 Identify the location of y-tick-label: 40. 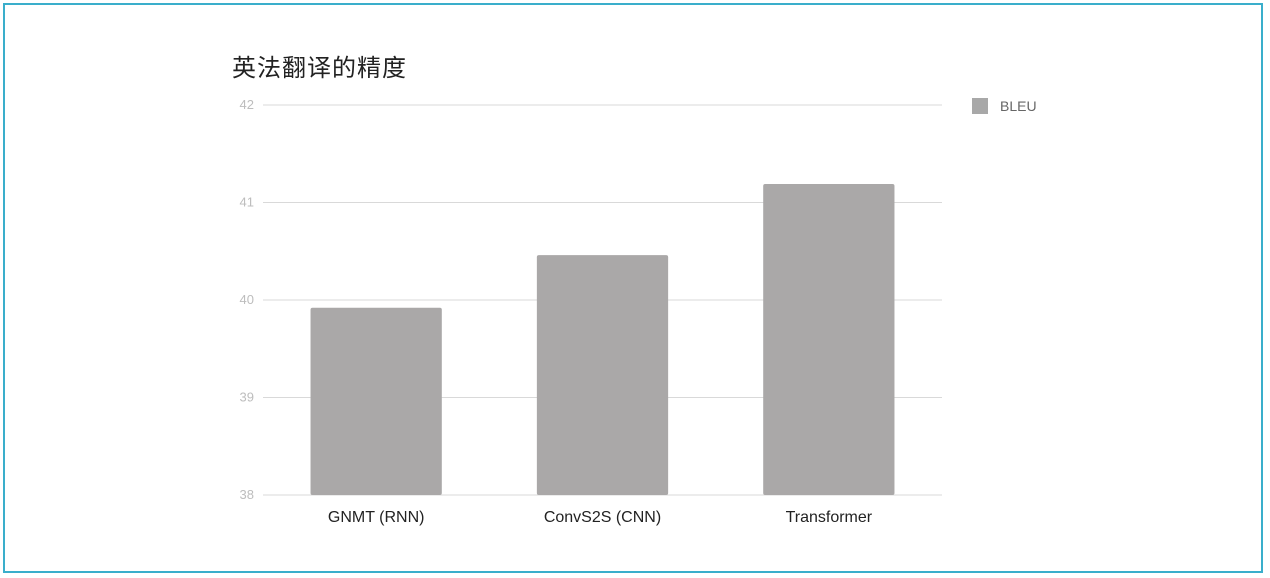
(247, 299).